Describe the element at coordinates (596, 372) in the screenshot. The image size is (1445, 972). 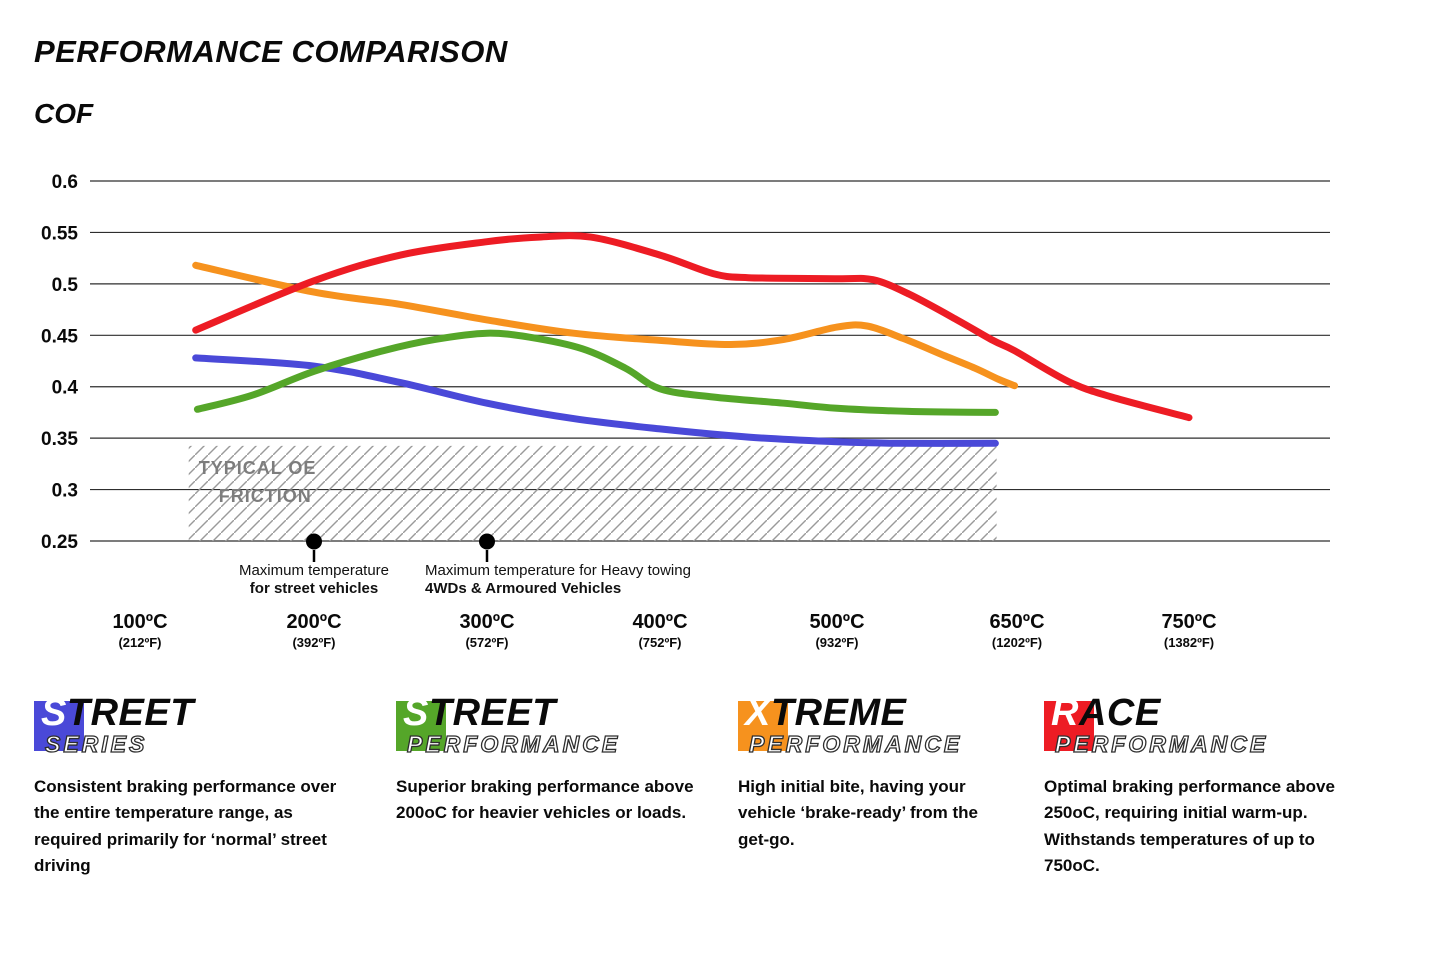
I see `series-line-street-performance` at that location.